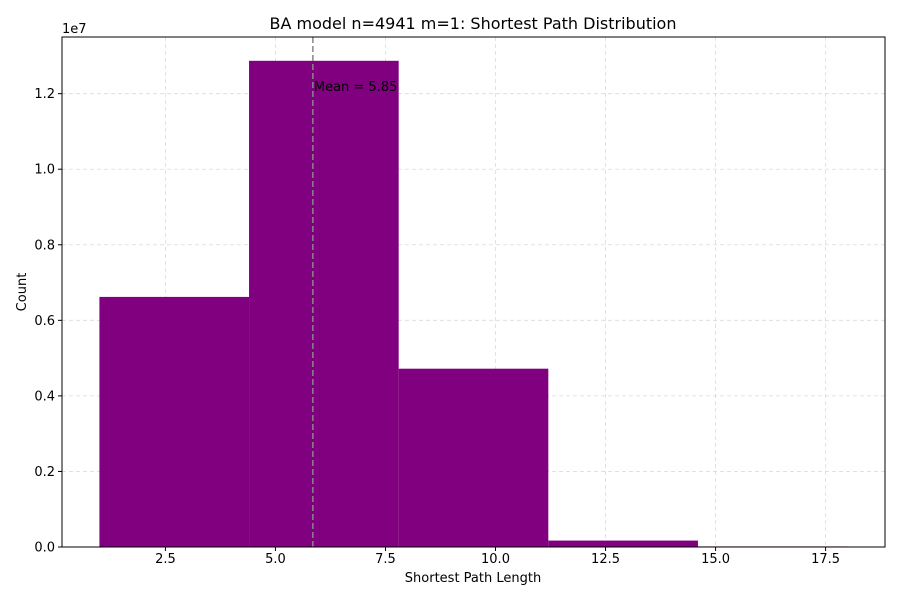  What do you see at coordinates (44, 170) in the screenshot?
I see `y-tick-label-5: 1.0` at bounding box center [44, 170].